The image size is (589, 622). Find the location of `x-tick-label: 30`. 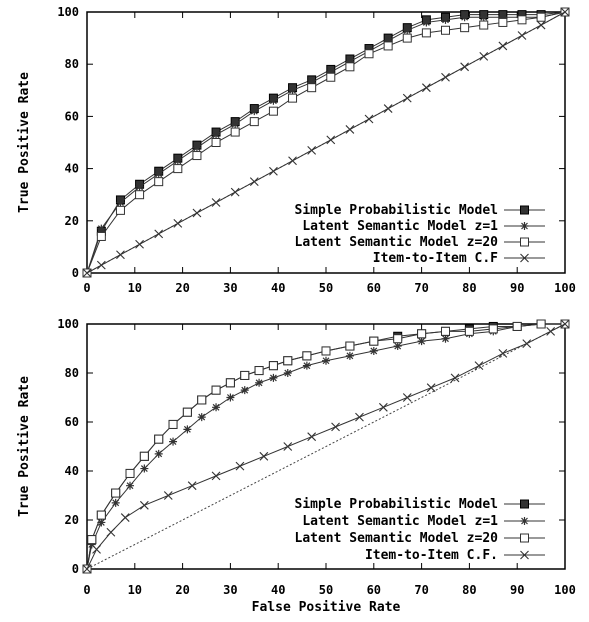

x-tick-label: 30 is located at coordinates (230, 590).